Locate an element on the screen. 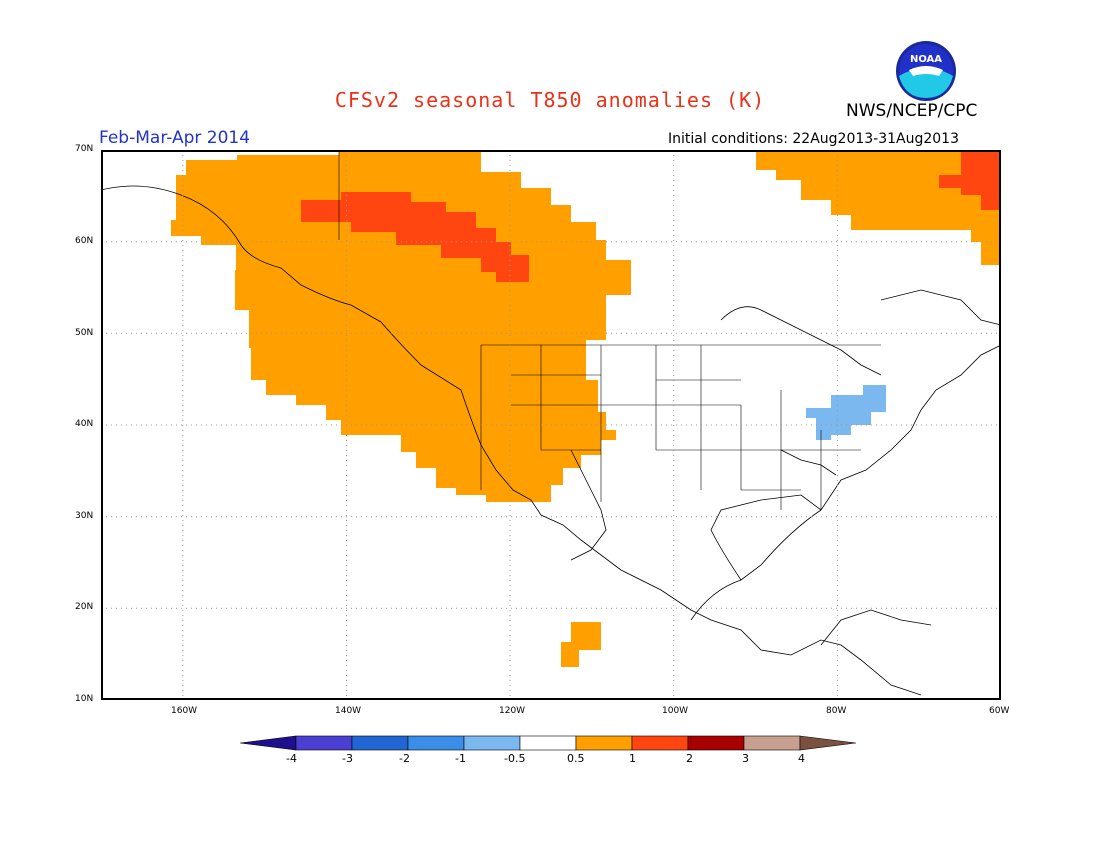  cool-anomaly-region is located at coordinates (846, 412).